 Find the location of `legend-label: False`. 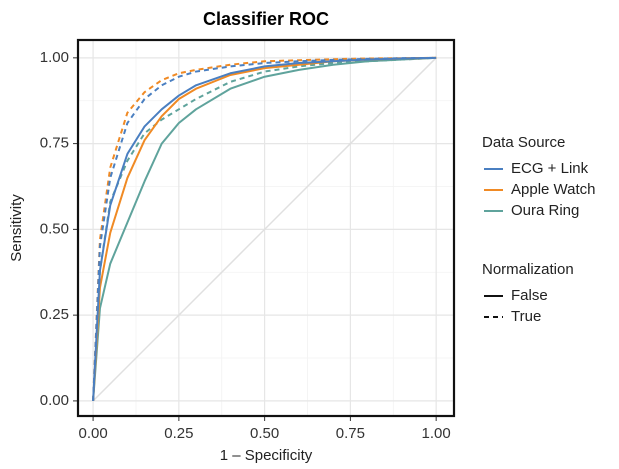

legend-label: False is located at coordinates (529, 295).